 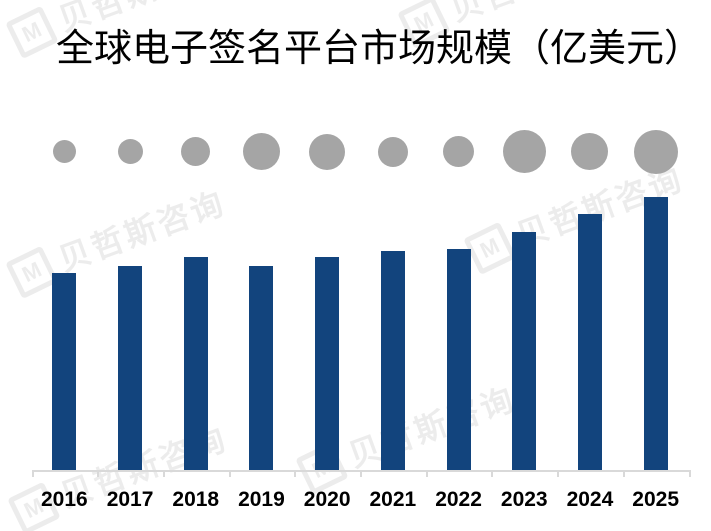 I want to click on x-axis-label: 2020, so click(x=327, y=499).